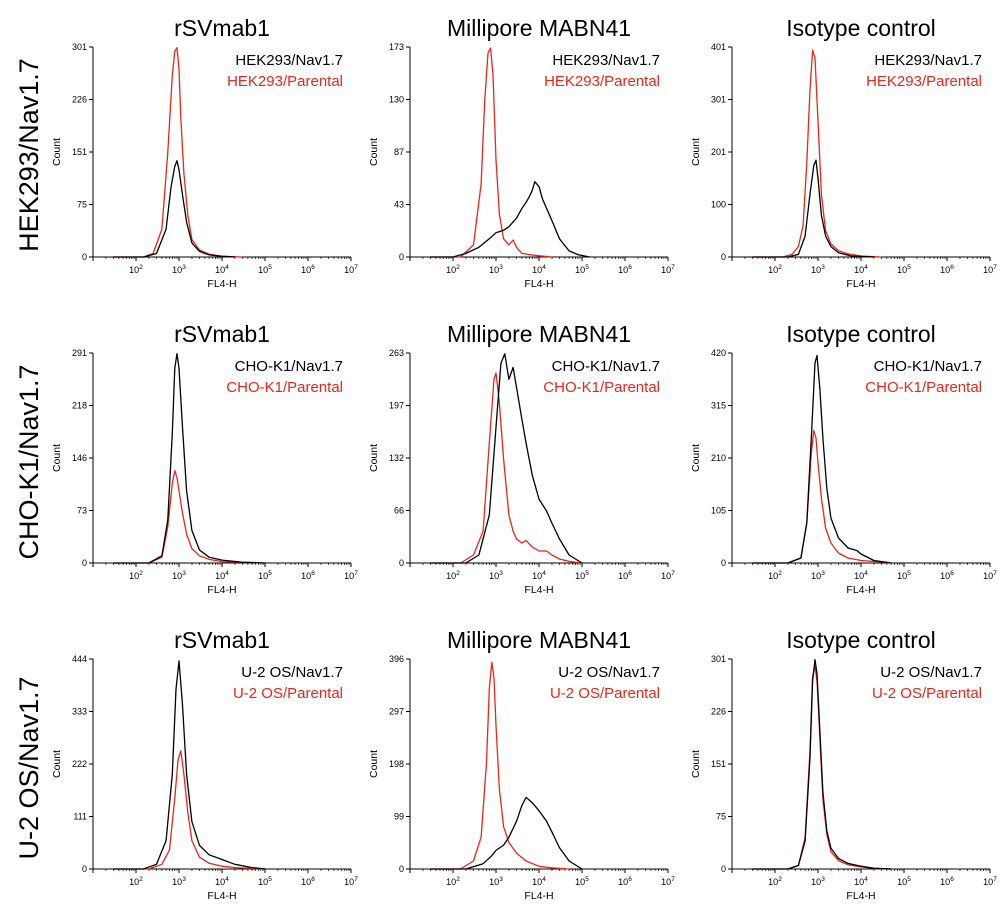 The height and width of the screenshot is (924, 1000). Describe the element at coordinates (396, 100) in the screenshot. I see `y-tick-label: 130` at that location.